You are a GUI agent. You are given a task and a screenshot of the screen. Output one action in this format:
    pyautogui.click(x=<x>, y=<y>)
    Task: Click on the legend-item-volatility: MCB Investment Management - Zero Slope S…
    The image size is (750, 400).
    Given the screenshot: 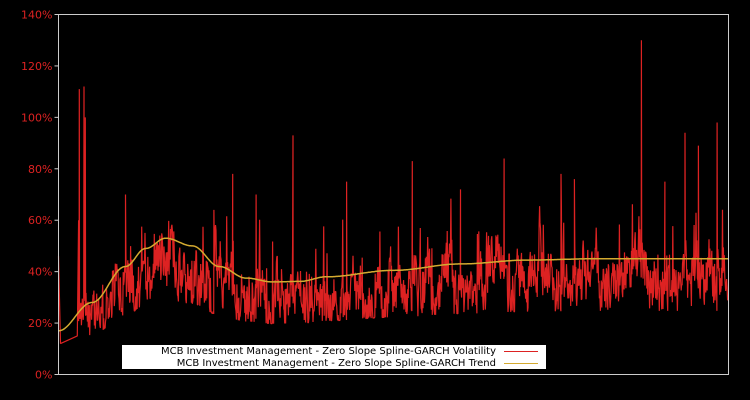 What is the action you would take?
    pyautogui.click(x=349, y=351)
    